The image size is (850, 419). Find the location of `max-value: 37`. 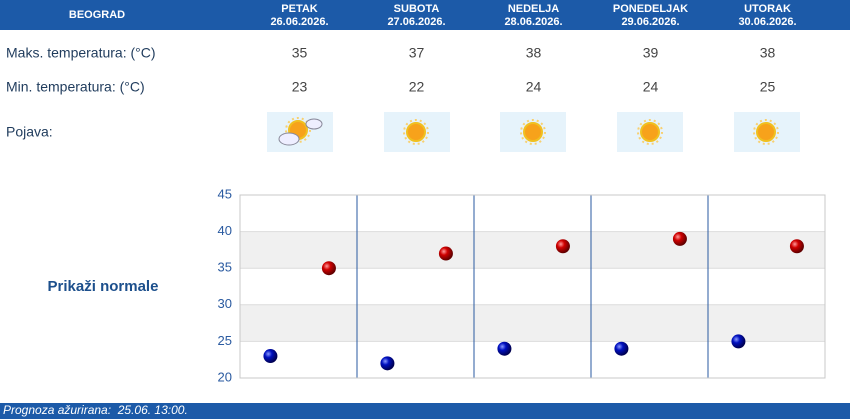

max-value: 37 is located at coordinates (417, 53).